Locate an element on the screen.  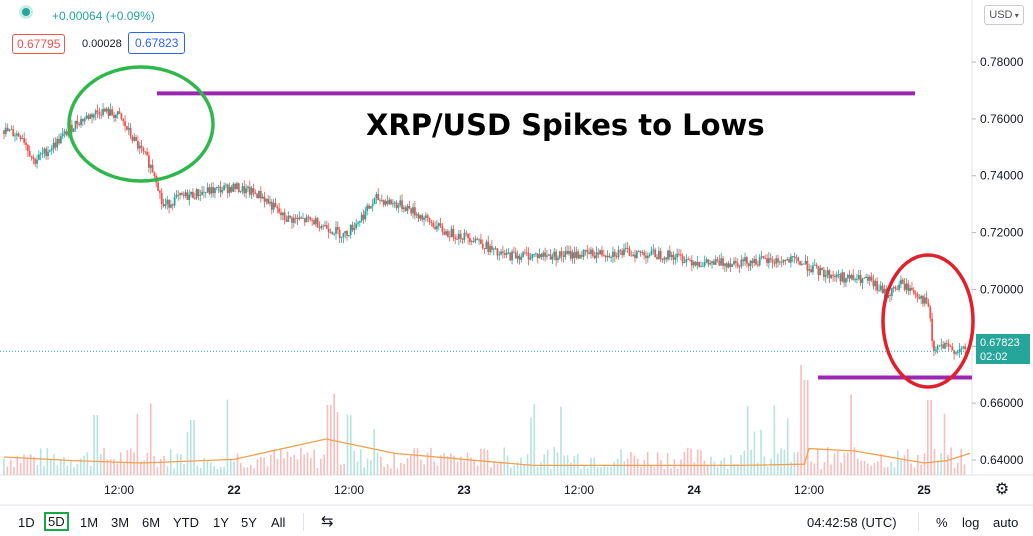
timeframe-5y: 5Y is located at coordinates (249, 522).